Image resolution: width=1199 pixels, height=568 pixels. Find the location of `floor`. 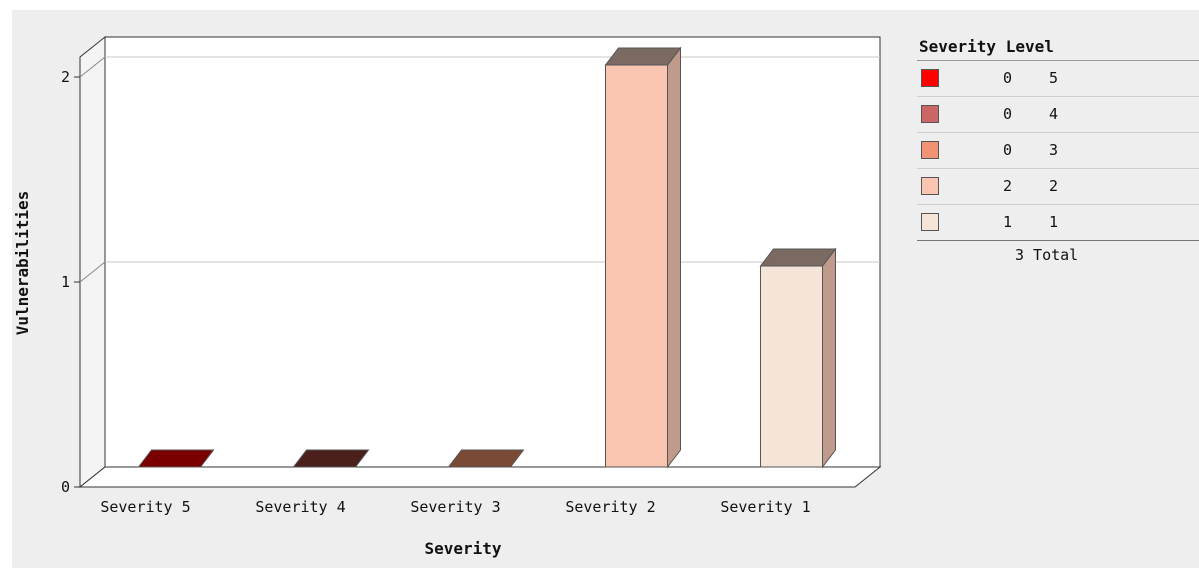

floor is located at coordinates (480, 477).